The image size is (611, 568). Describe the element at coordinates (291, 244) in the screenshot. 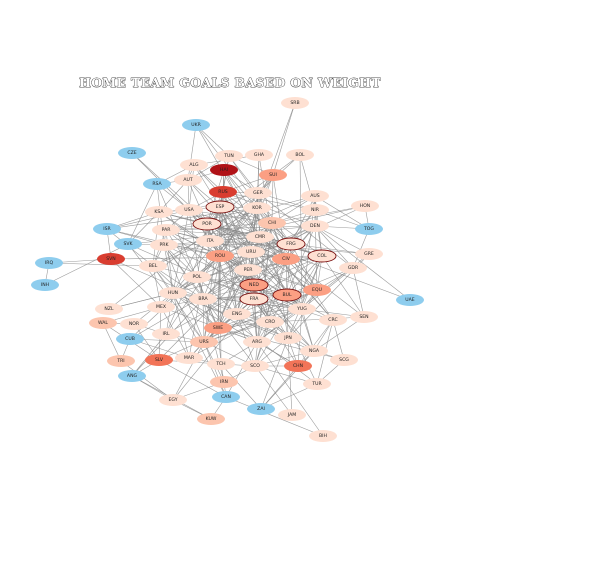

I see `node-frg: FRG` at that location.